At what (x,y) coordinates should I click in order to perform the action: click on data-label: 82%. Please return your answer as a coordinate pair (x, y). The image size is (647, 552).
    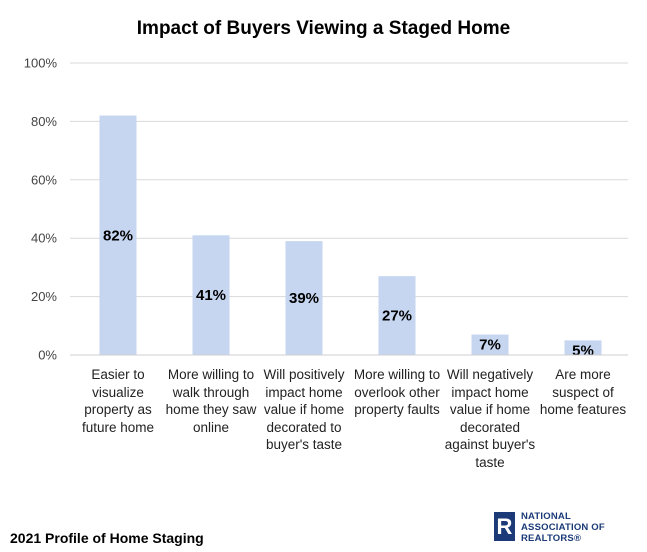
    Looking at the image, I should click on (118, 235).